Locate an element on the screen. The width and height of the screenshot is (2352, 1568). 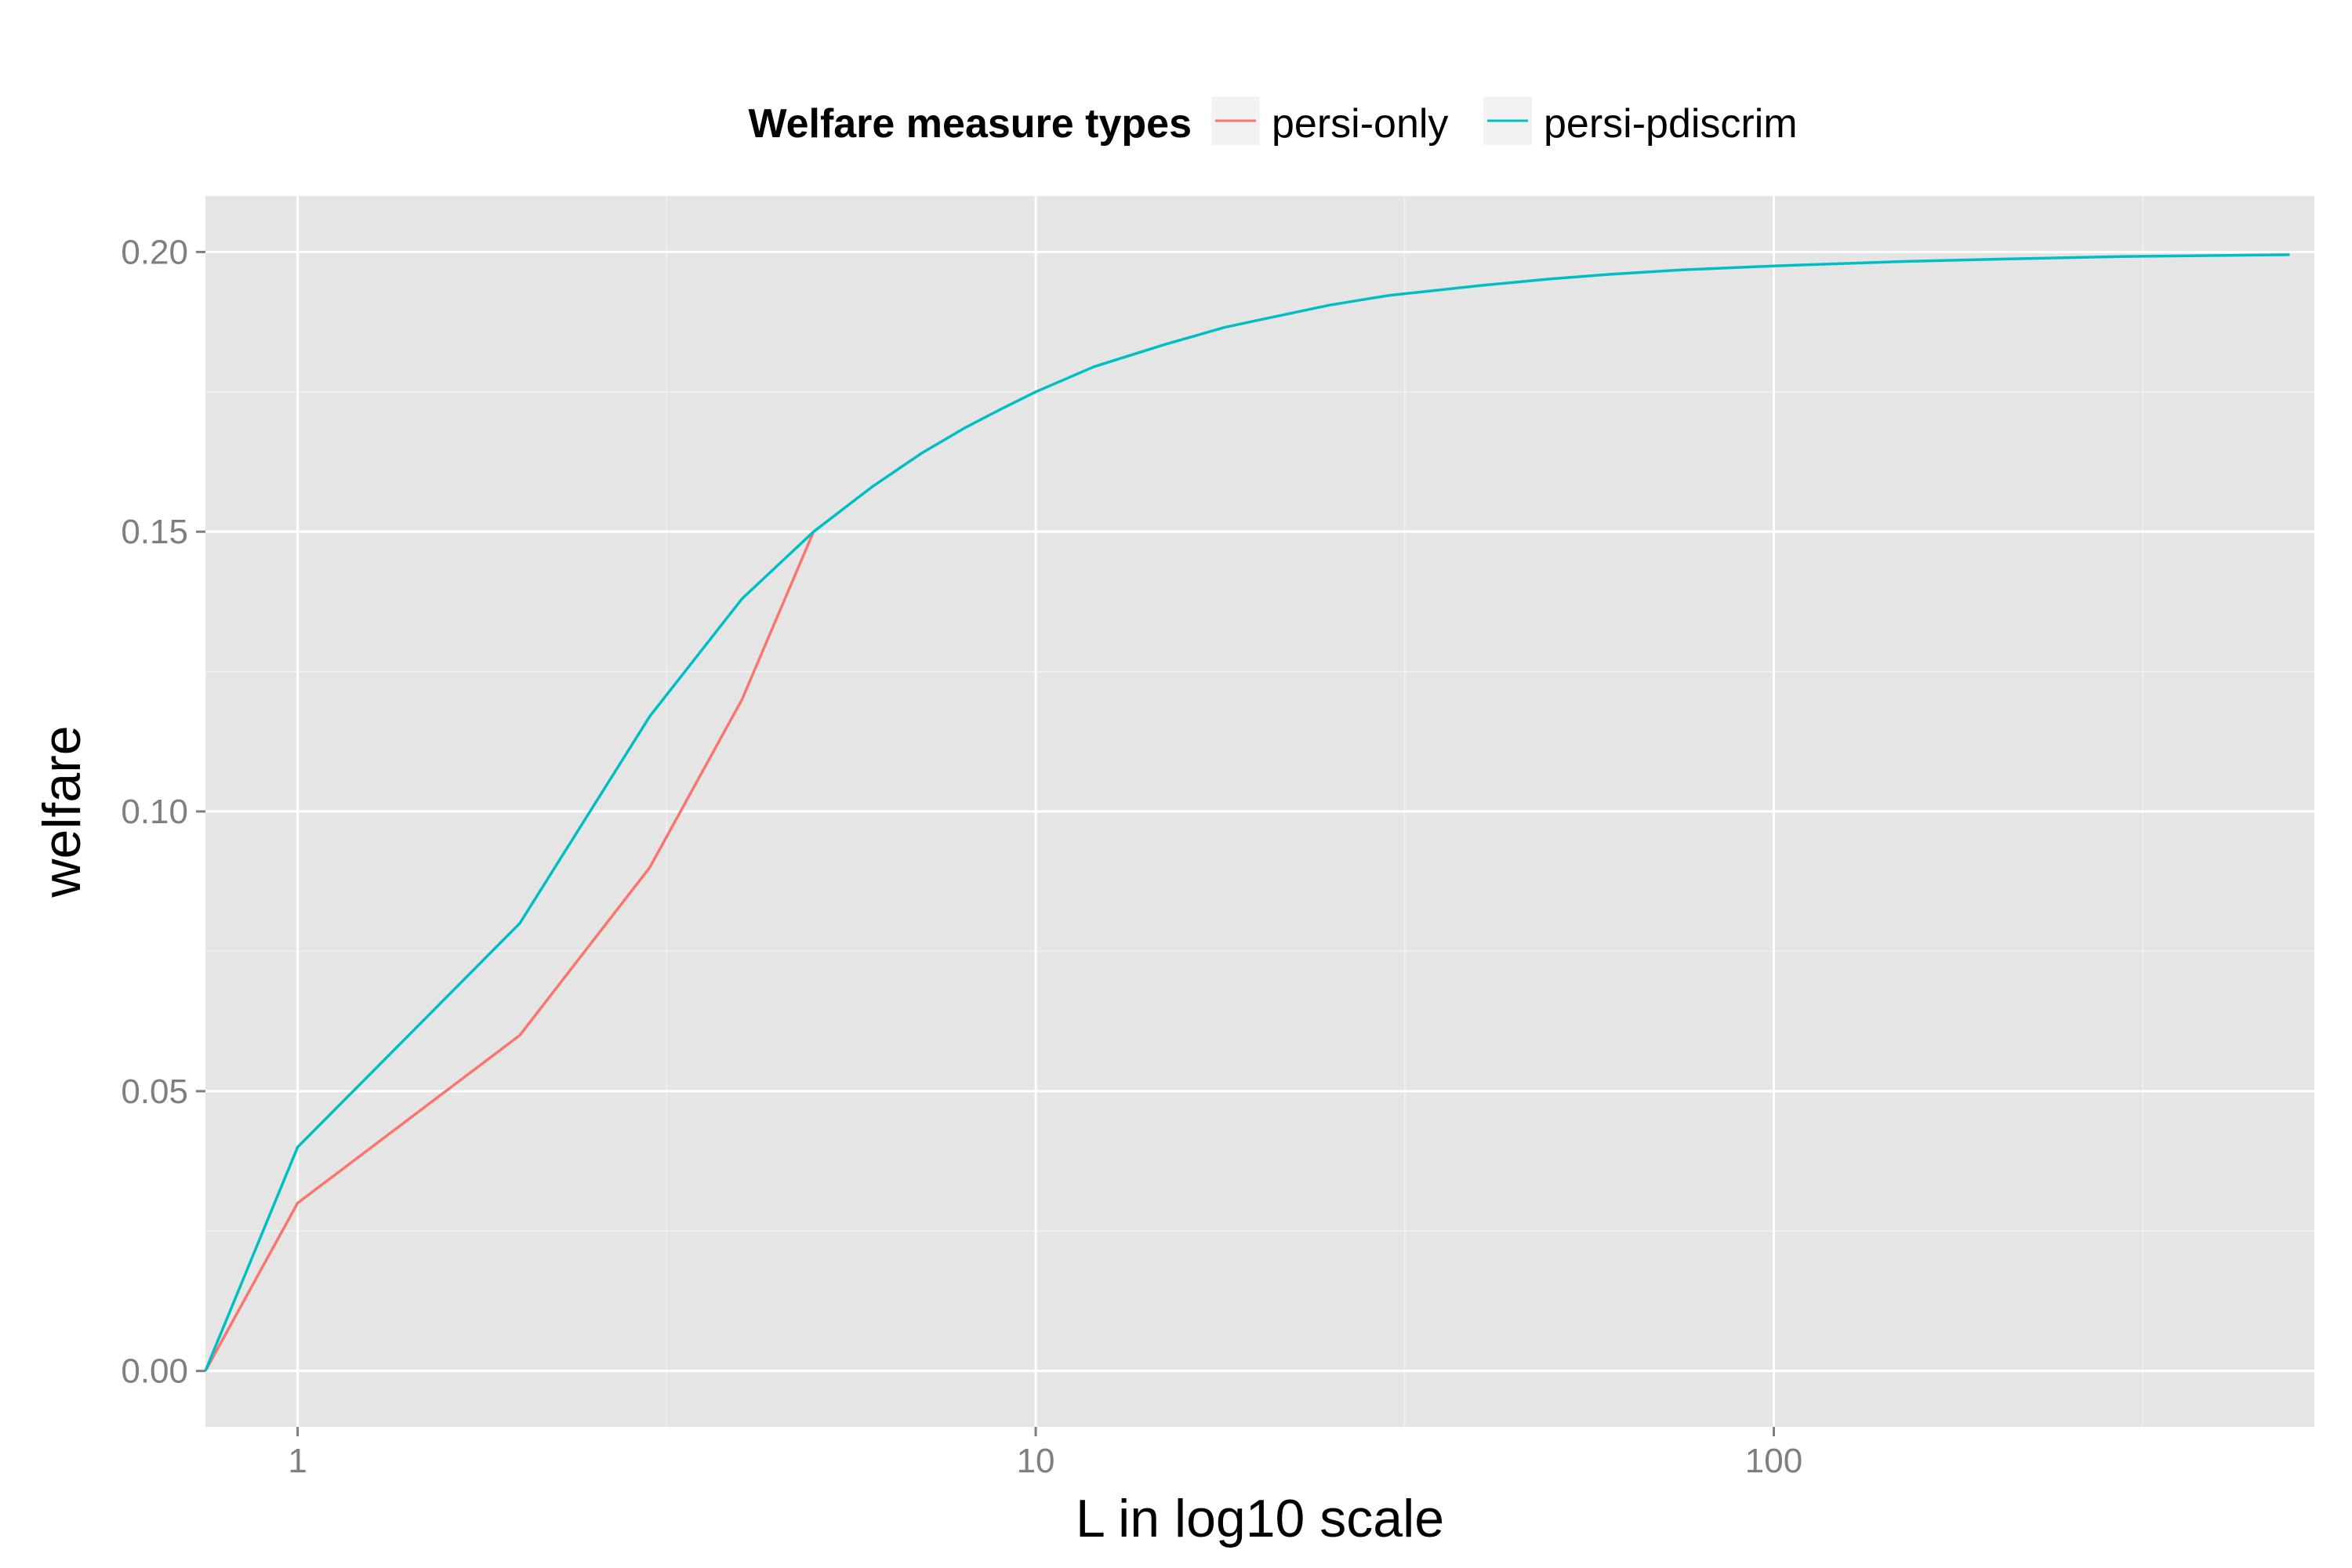
y-tick-label: 0.00 is located at coordinates (154, 1371).